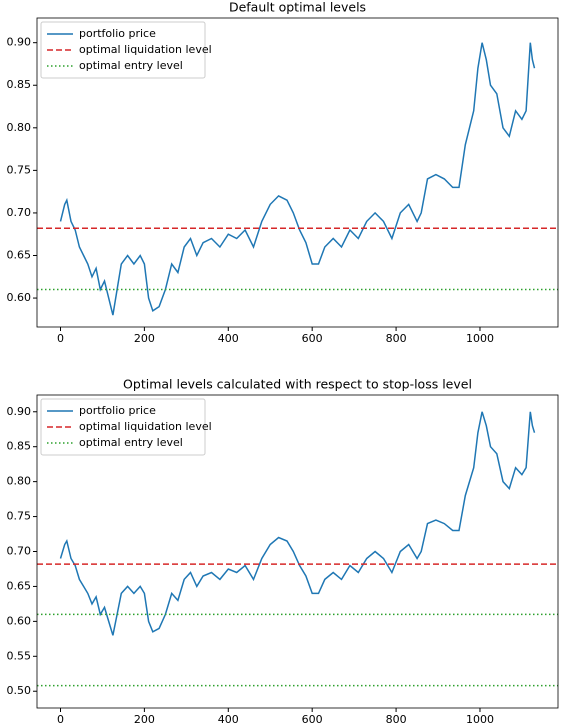 Image resolution: width=570 pixels, height=724 pixels. What do you see at coordinates (19, 655) in the screenshot?
I see `y-tick-label: 0.55` at bounding box center [19, 655].